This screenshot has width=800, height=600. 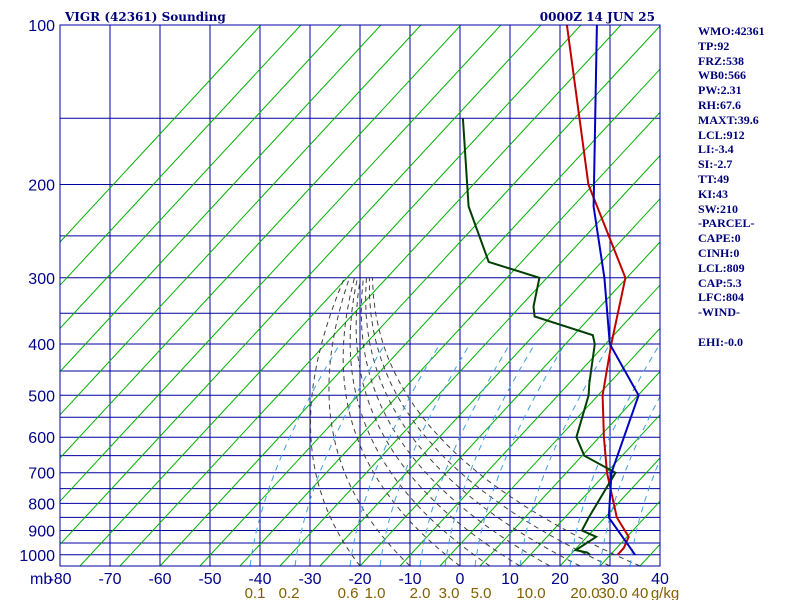 What do you see at coordinates (721, 297) in the screenshot?
I see `index-row: LFC:804` at bounding box center [721, 297].